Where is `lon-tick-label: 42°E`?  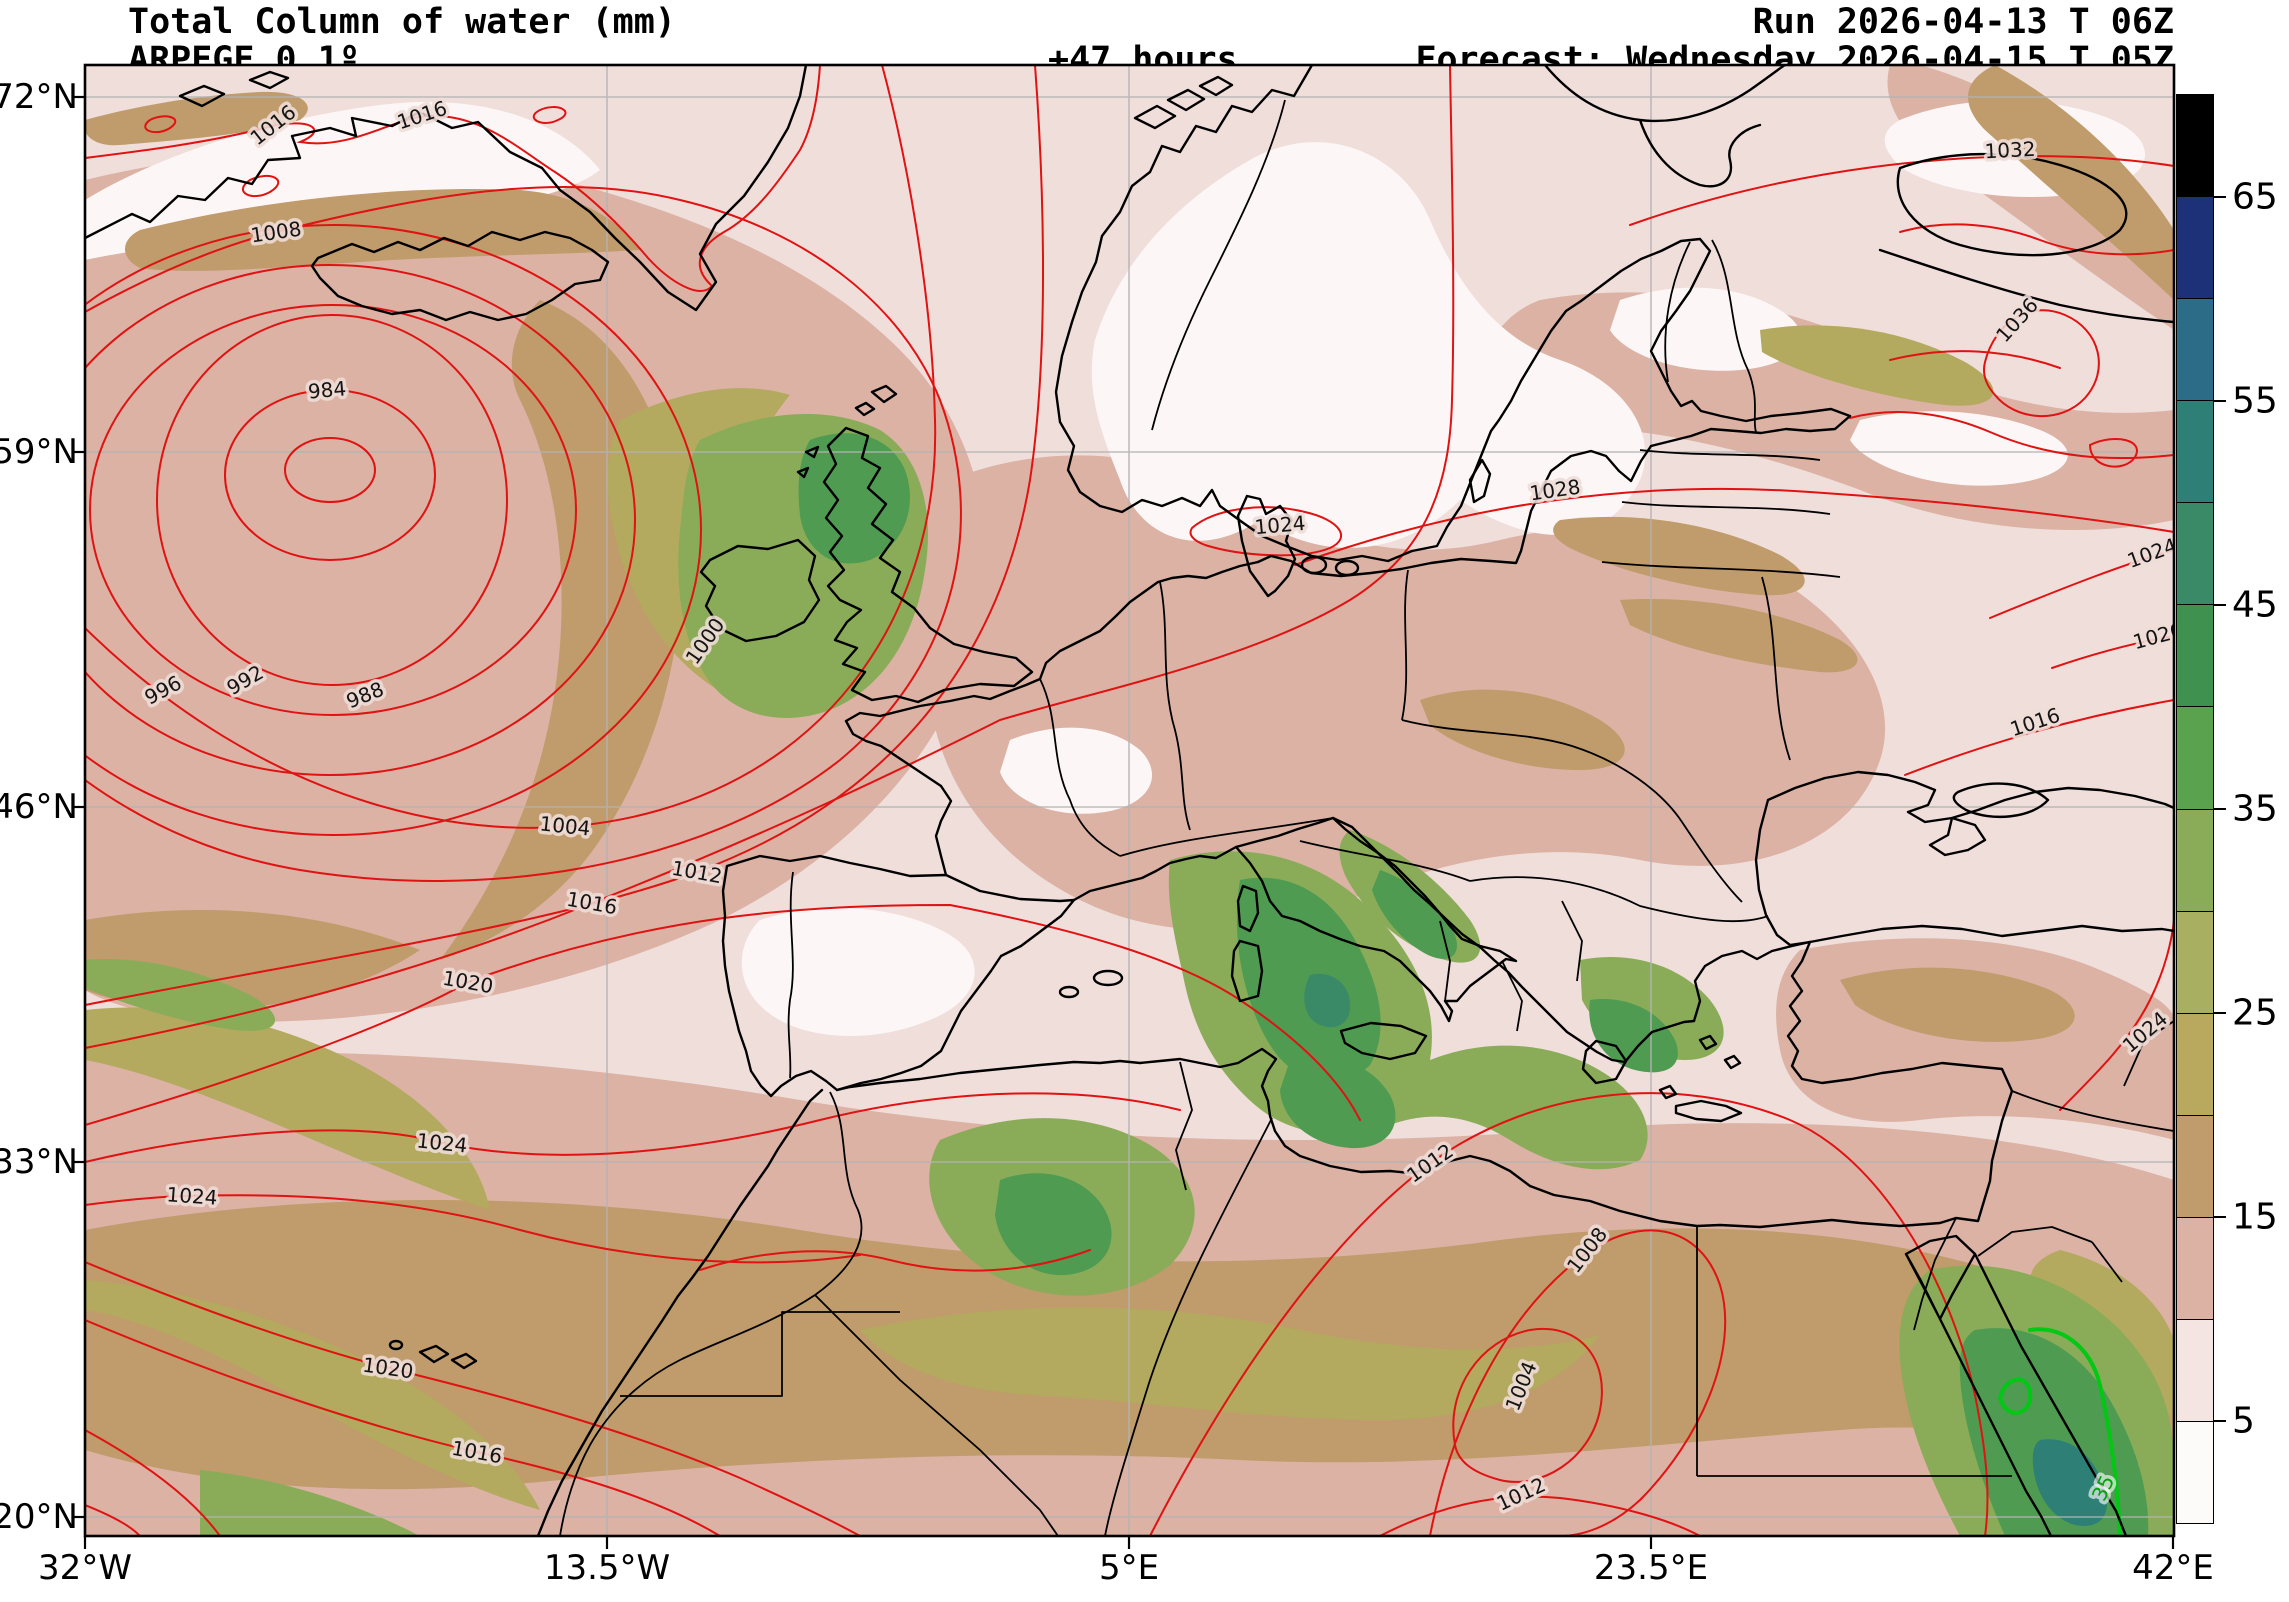 lon-tick-label: 42°E is located at coordinates (2173, 1568).